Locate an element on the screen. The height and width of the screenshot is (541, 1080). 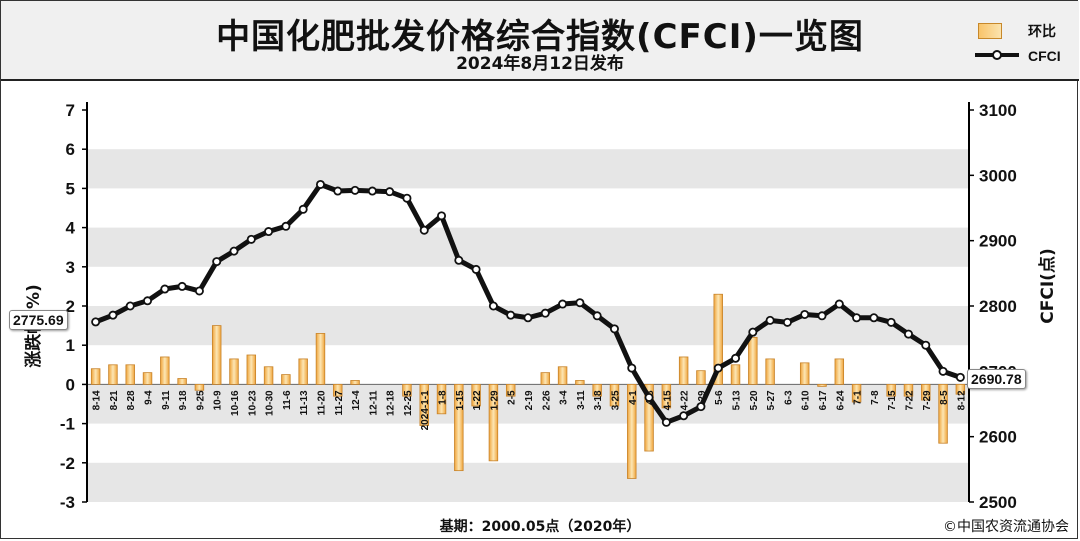
category-label: 10-16 is located at coordinates (235, 403).